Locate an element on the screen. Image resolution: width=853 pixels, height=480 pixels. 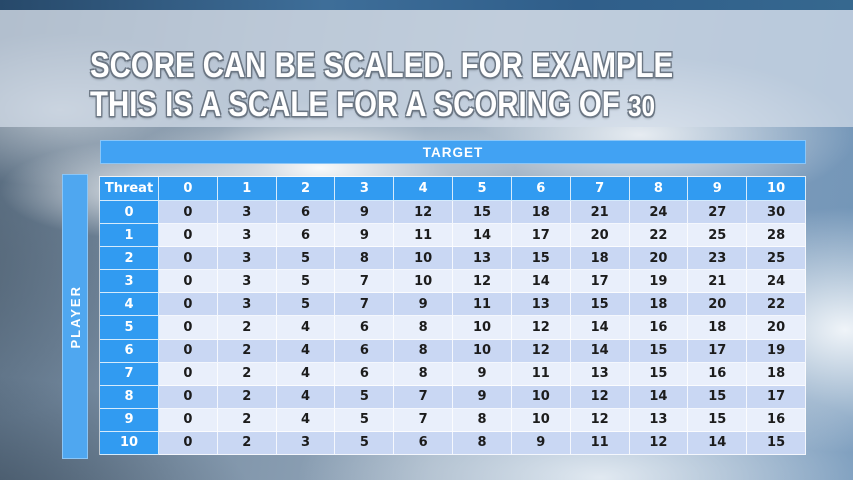
score-cell-r4-c2: 5 is located at coordinates (306, 305).